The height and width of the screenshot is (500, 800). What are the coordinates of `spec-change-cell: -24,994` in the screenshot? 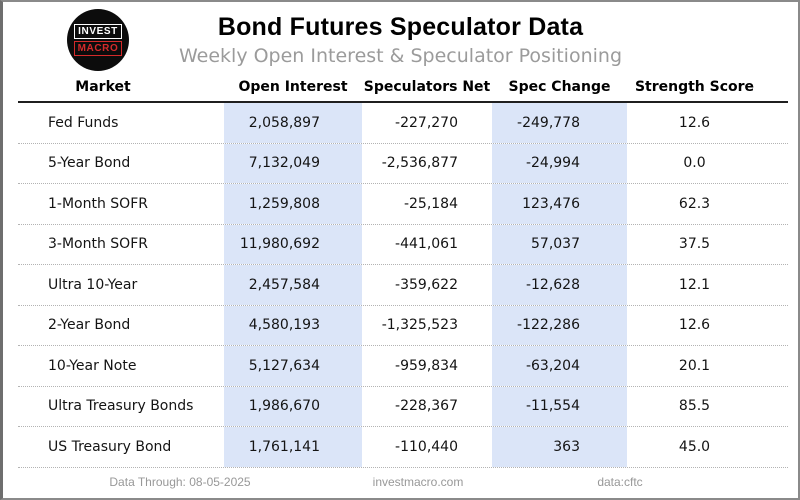 It's located at (559, 163).